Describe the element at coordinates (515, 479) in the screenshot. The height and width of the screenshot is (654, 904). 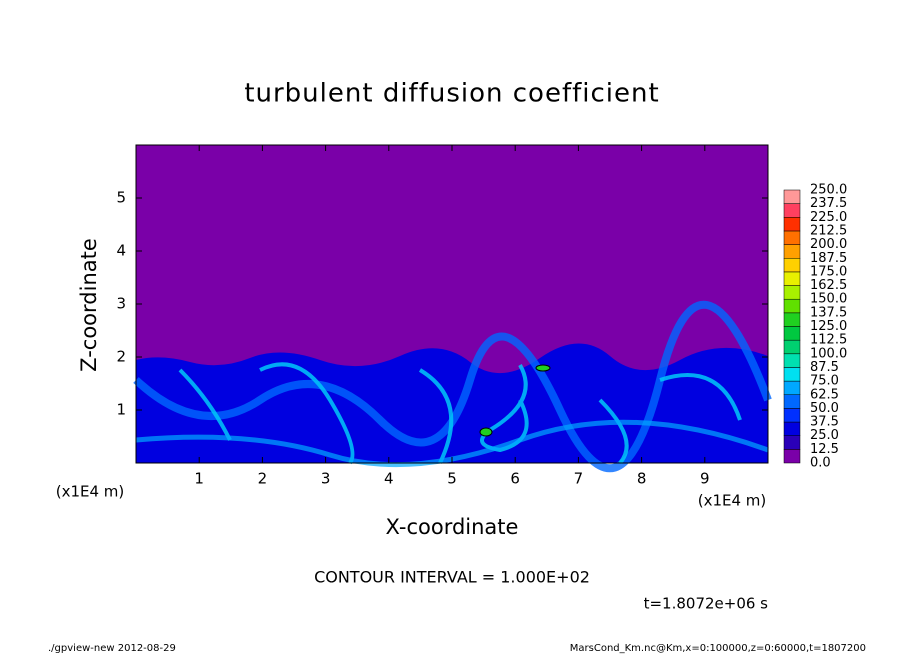
I see `x-tick-label: 6` at that location.